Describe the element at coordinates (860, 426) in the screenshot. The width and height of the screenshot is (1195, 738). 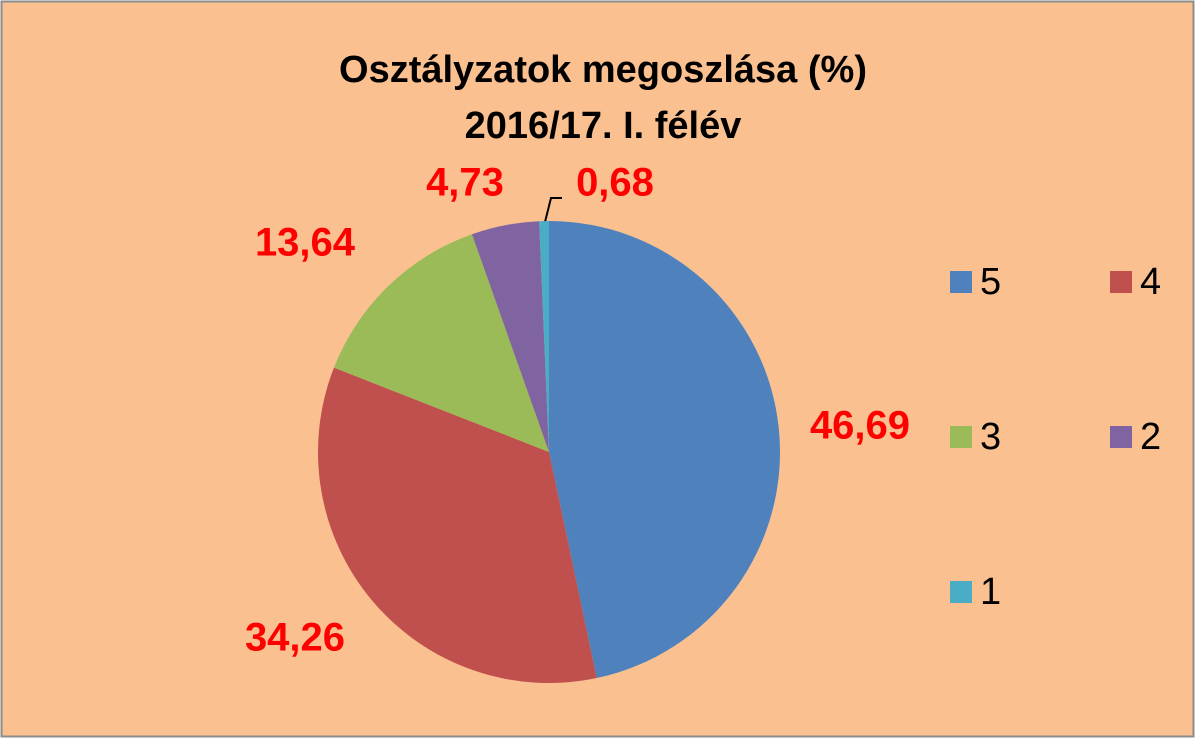
I see `data-label: 46,69` at that location.